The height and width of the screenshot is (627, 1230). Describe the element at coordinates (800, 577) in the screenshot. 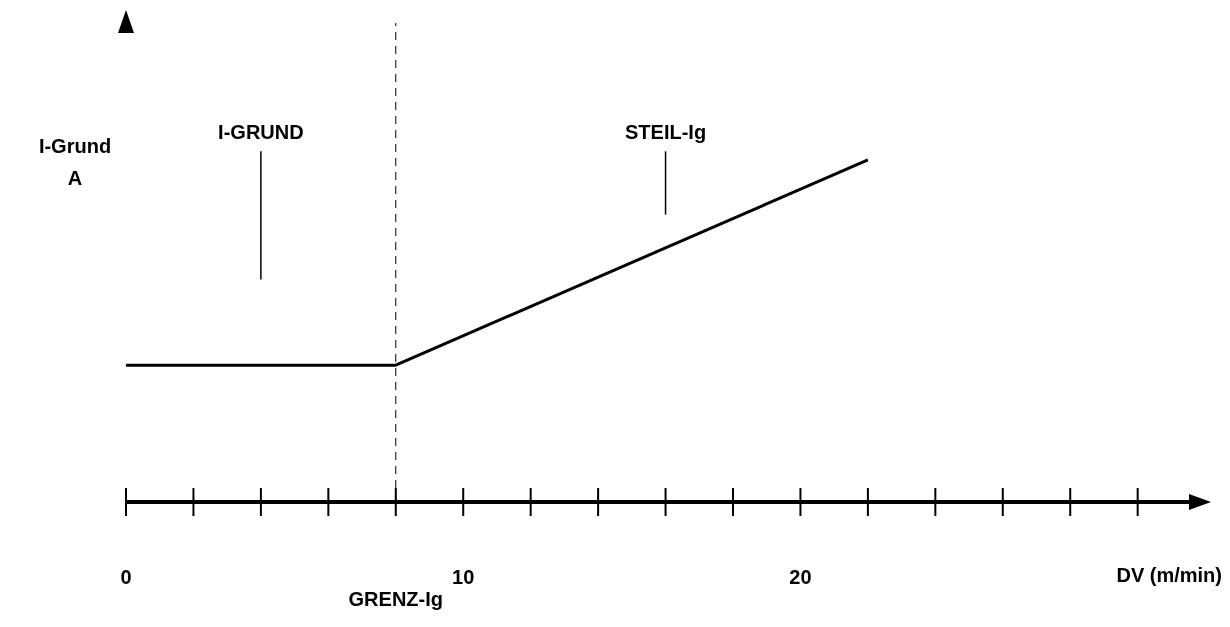

I see `x-tick-label: 20` at that location.